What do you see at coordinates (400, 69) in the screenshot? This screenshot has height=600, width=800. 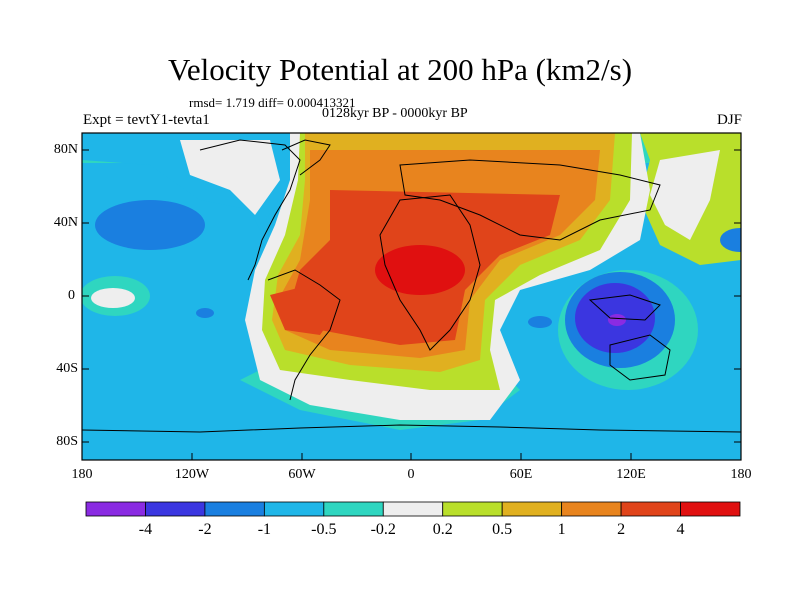 I see `map-title: Velocity Potential at 200 hPa (km2/s)` at bounding box center [400, 69].